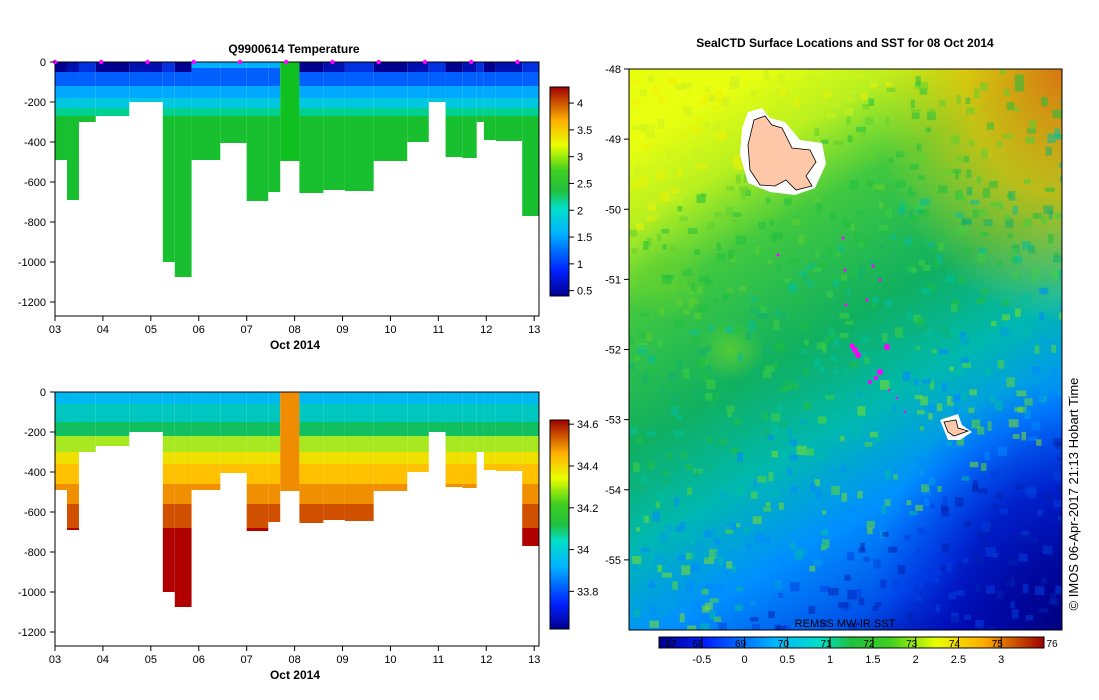 The width and height of the screenshot is (1099, 700). Describe the element at coordinates (1052, 644) in the screenshot. I see `sst-cb-label-f: 76` at that location.